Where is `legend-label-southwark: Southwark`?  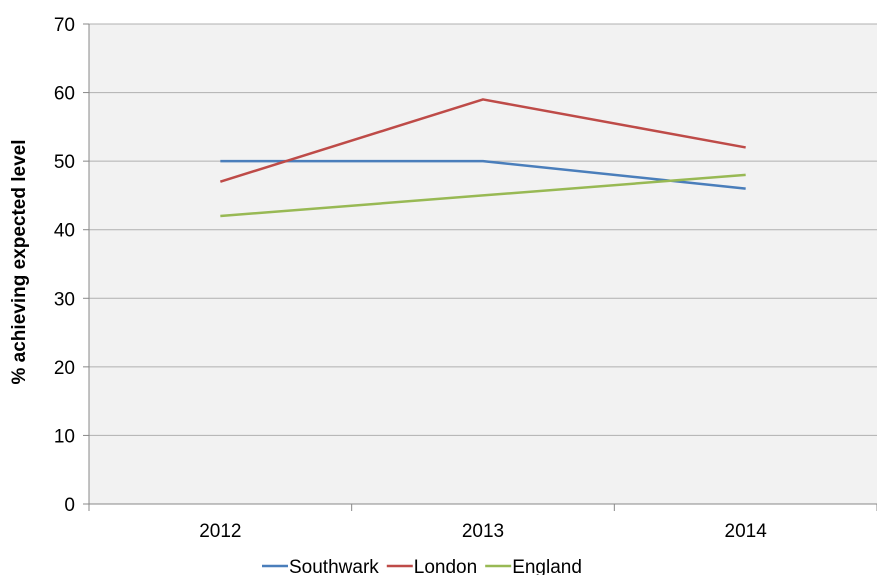
legend-label-southwark: Southwark is located at coordinates (334, 566).